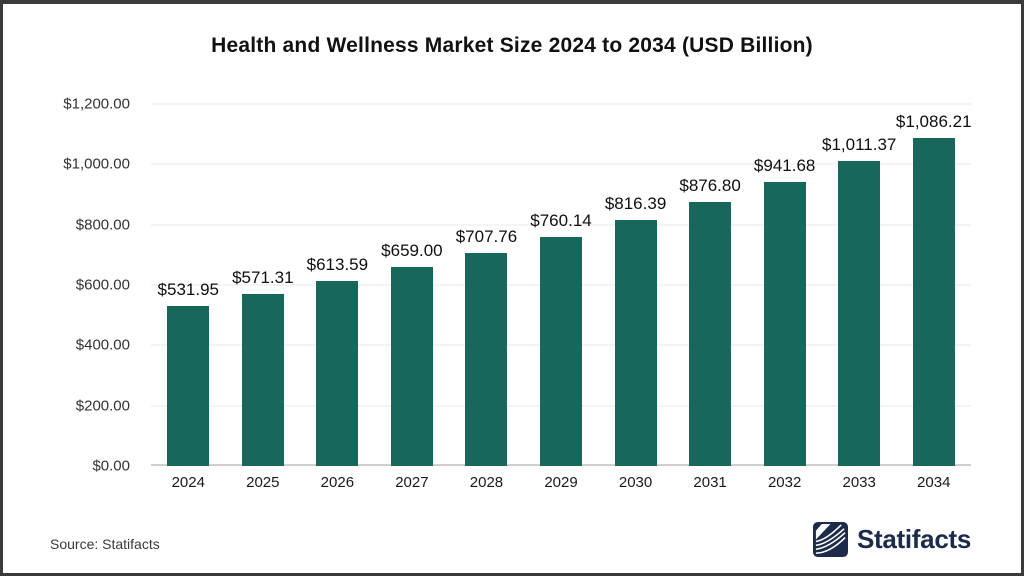  What do you see at coordinates (635, 203) in the screenshot?
I see `bar-value-label: $816.39` at bounding box center [635, 203].